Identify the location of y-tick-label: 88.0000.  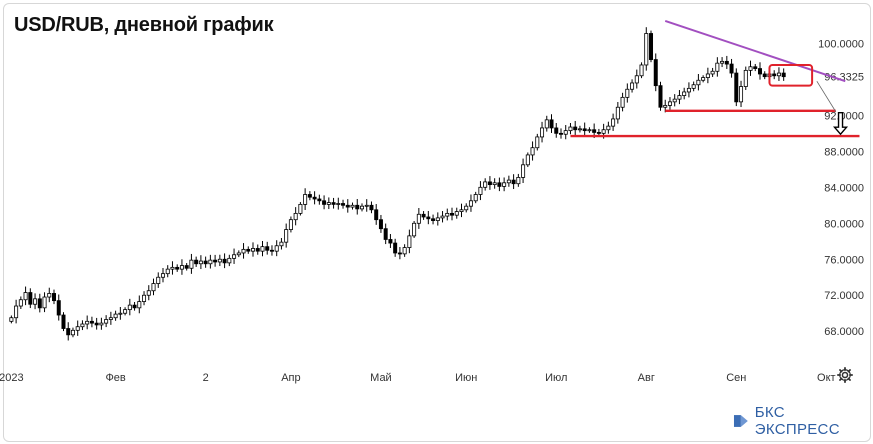
(844, 152).